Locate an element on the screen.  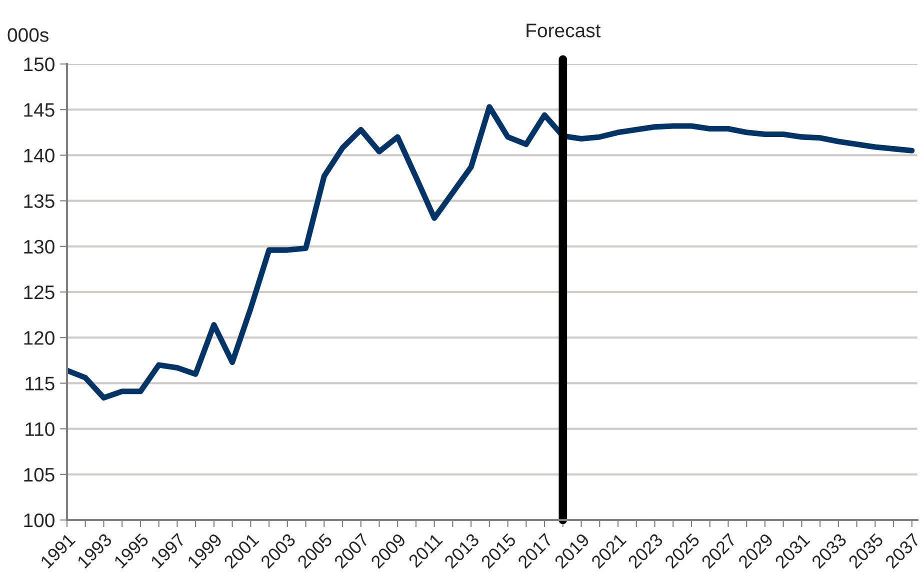
y-axis-title: 000s is located at coordinates (28, 35).